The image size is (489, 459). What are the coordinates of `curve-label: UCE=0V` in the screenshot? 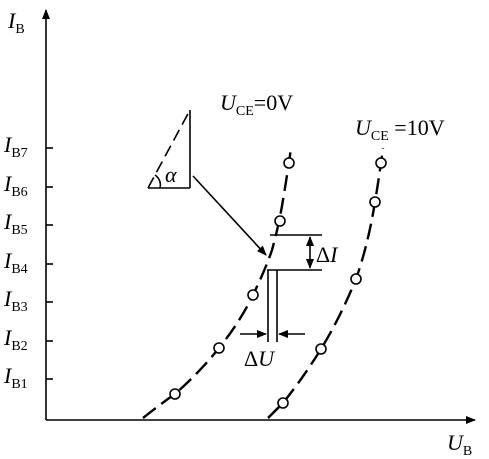 It's located at (256, 104).